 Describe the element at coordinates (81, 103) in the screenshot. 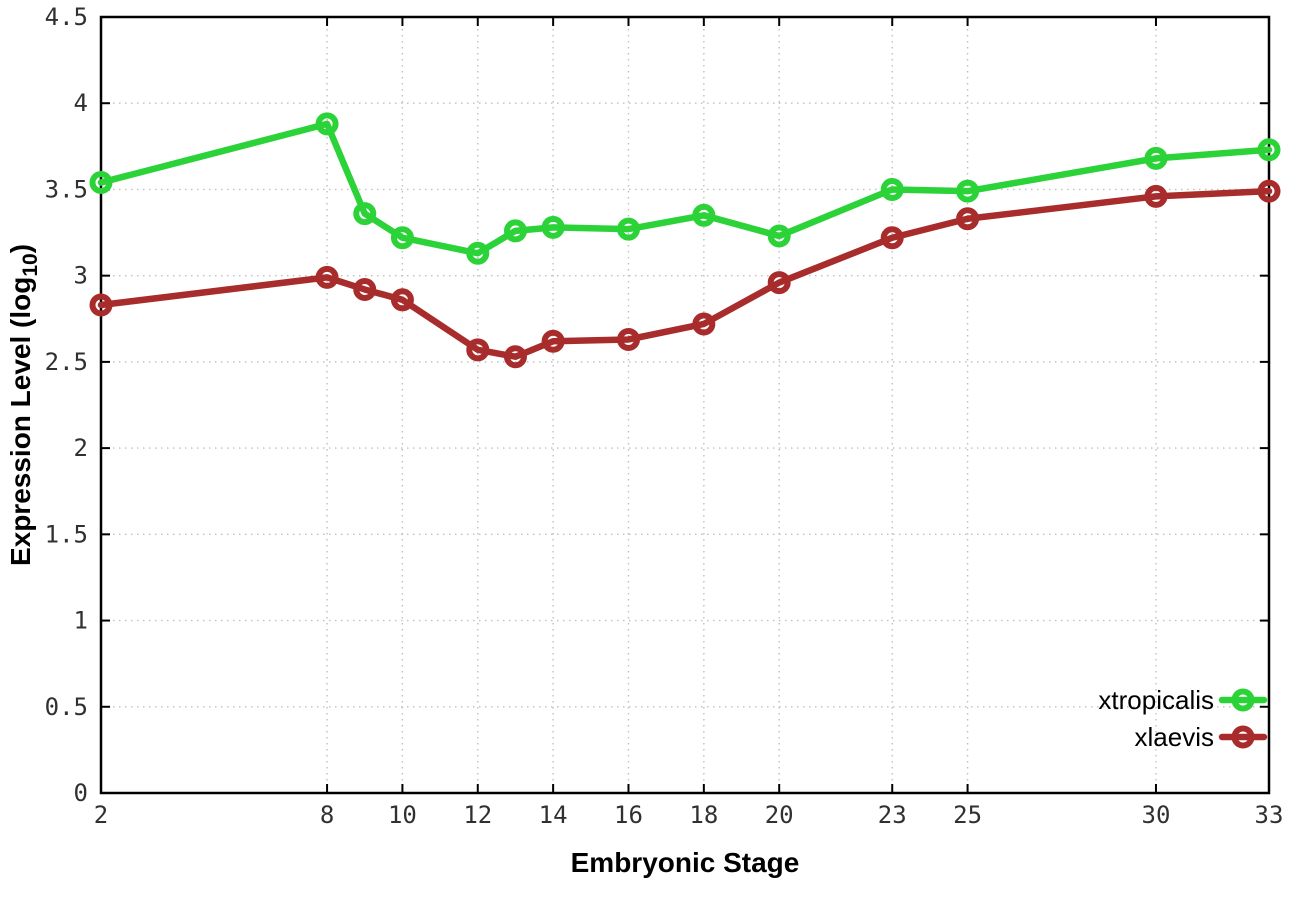

I see `y-tick-label: 4` at that location.